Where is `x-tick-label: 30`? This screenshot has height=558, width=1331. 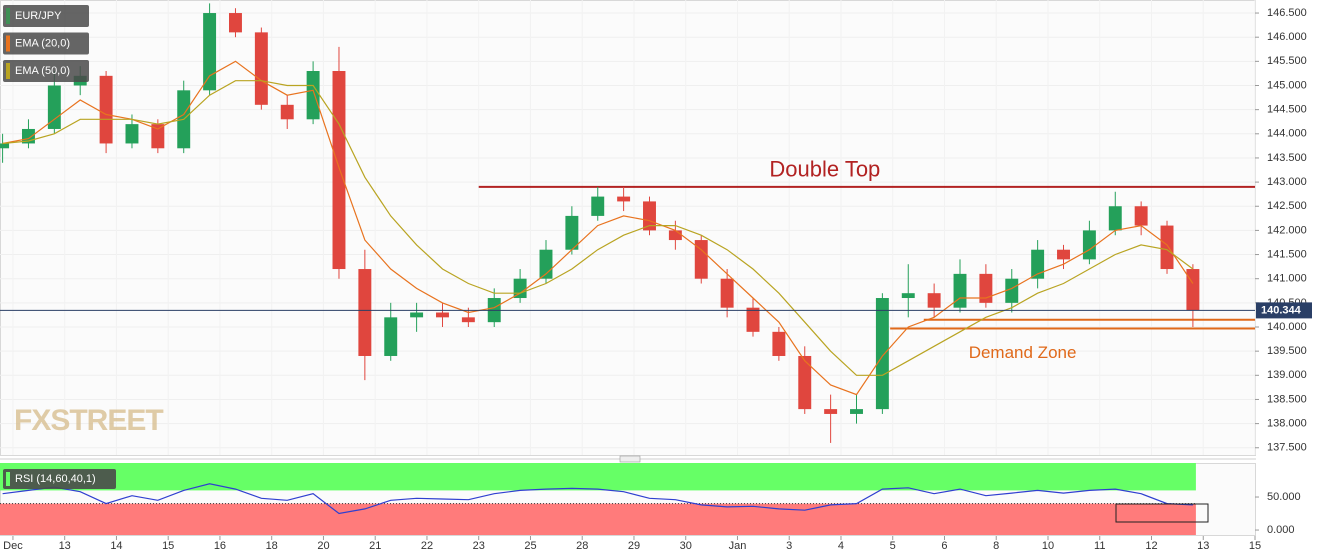
x-tick-label: 30 is located at coordinates (686, 546).